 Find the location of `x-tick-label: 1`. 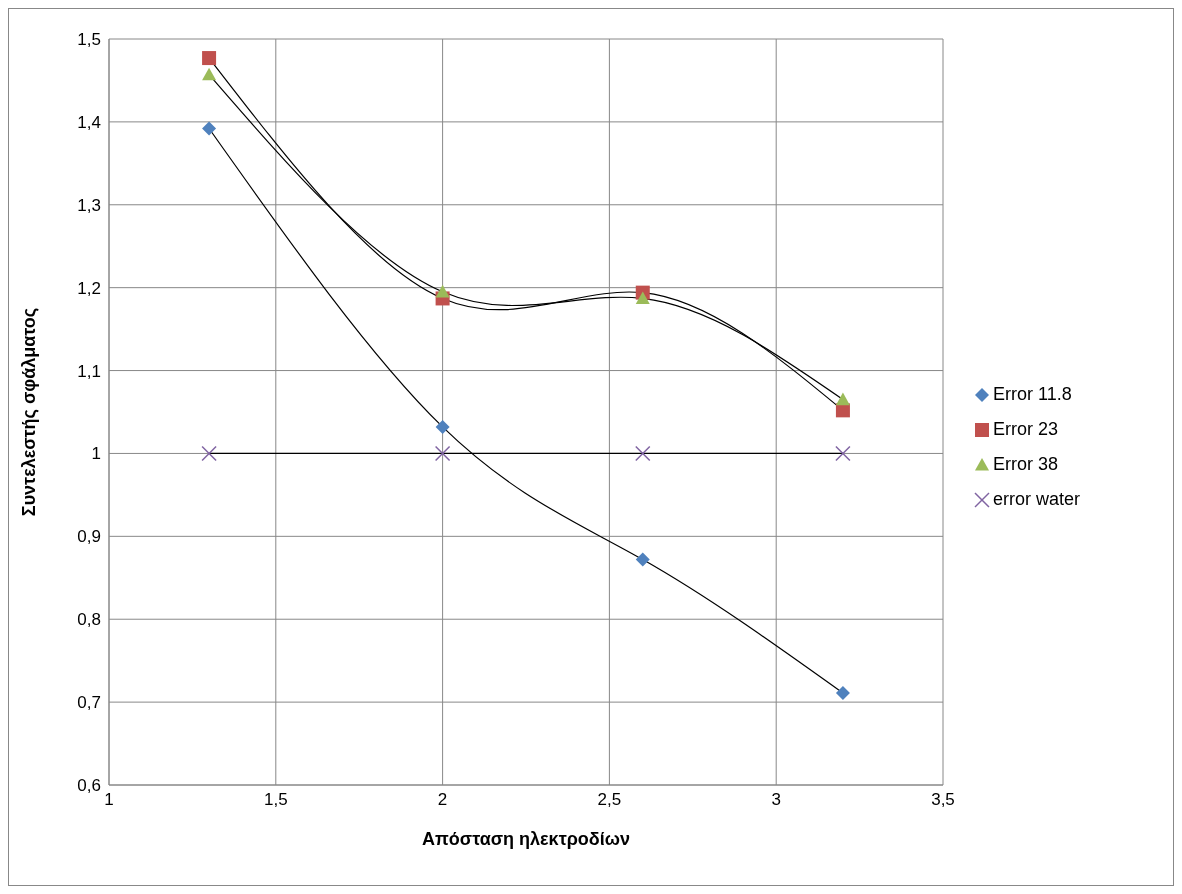

x-tick-label: 1 is located at coordinates (109, 800).